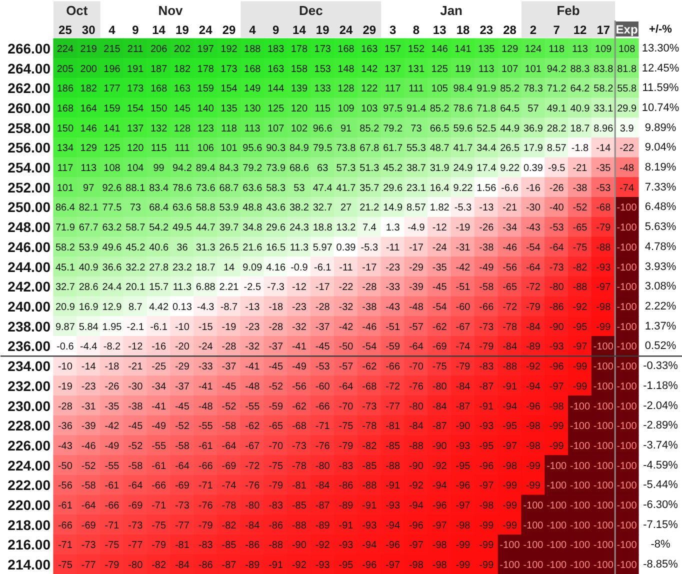  Describe the element at coordinates (299, 30) in the screenshot. I see `x-tick-label: 14` at that location.